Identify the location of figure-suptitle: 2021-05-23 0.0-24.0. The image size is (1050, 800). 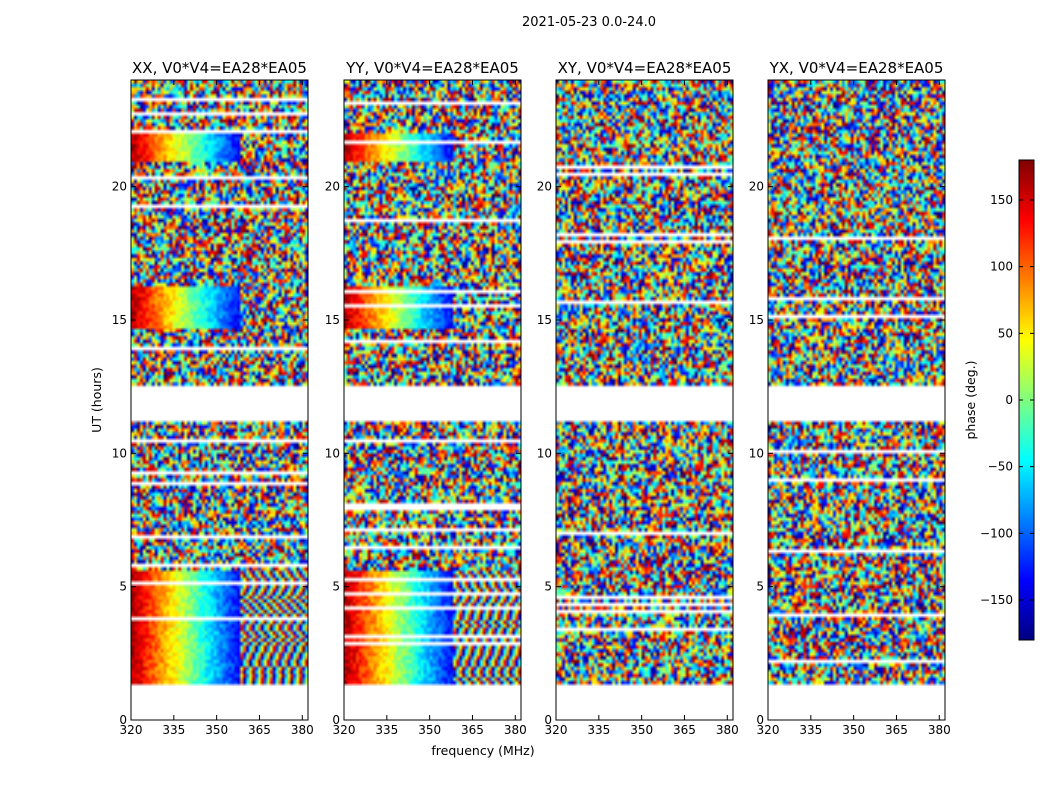
(589, 22).